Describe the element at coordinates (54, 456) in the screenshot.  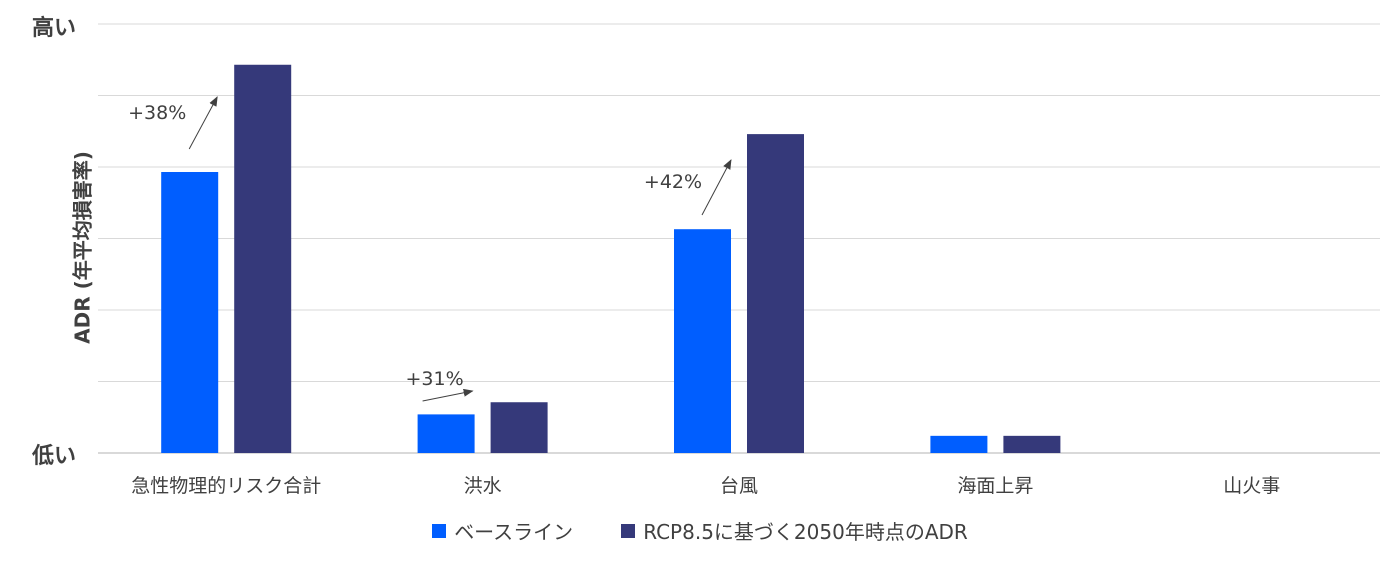
I see `y-low-label: 低い` at that location.